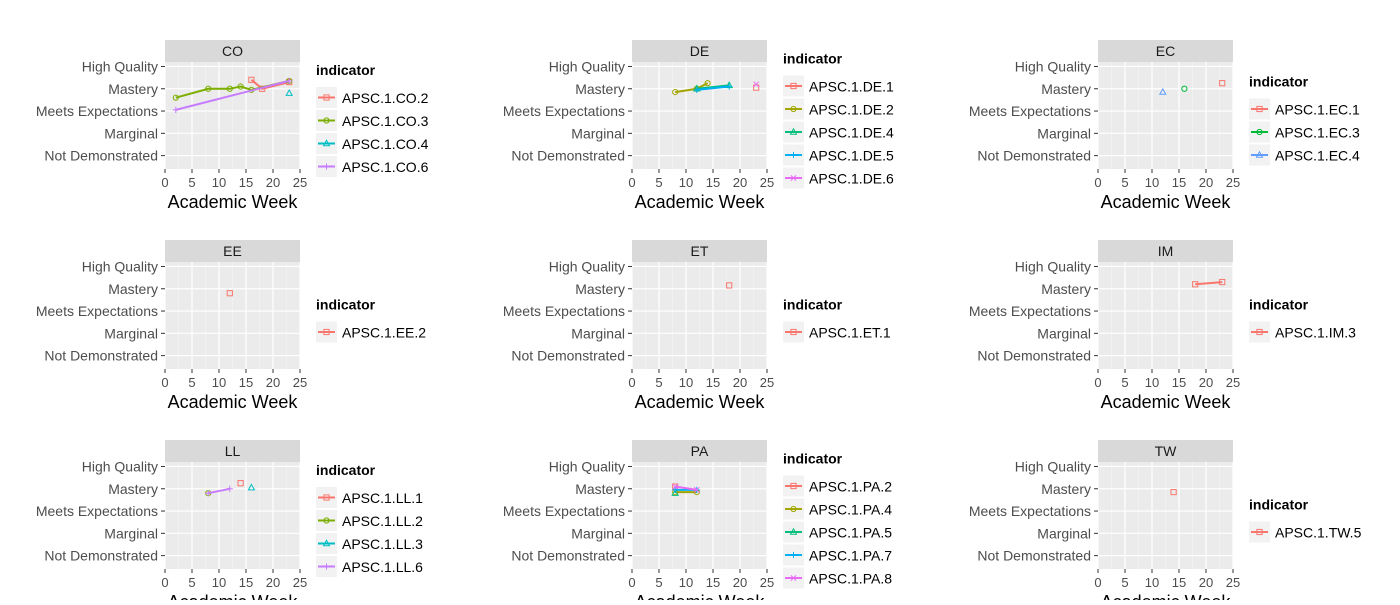  What do you see at coordinates (385, 98) in the screenshot?
I see `legend-label: APSC.1.CO.2` at bounding box center [385, 98].